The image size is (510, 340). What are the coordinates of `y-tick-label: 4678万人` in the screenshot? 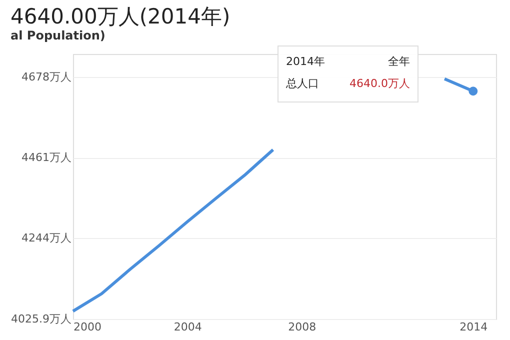 It's located at (47, 77).